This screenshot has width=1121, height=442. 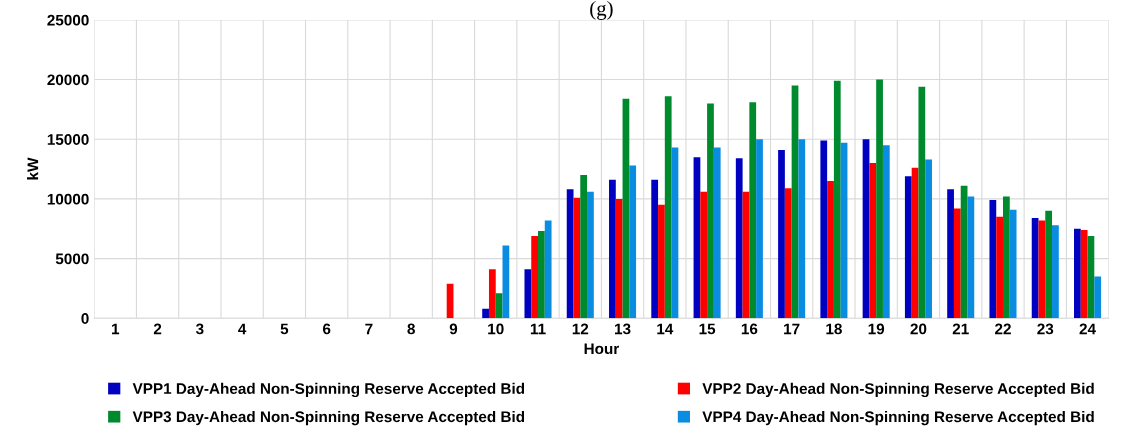 I want to click on x-tick-label: 18, so click(x=834, y=329).